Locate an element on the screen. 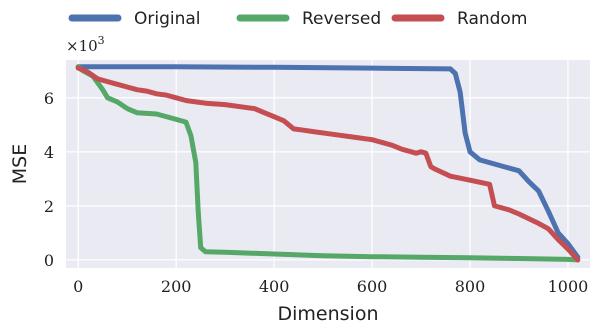  y-axis-scale-exponent: 3 is located at coordinates (101, 40).